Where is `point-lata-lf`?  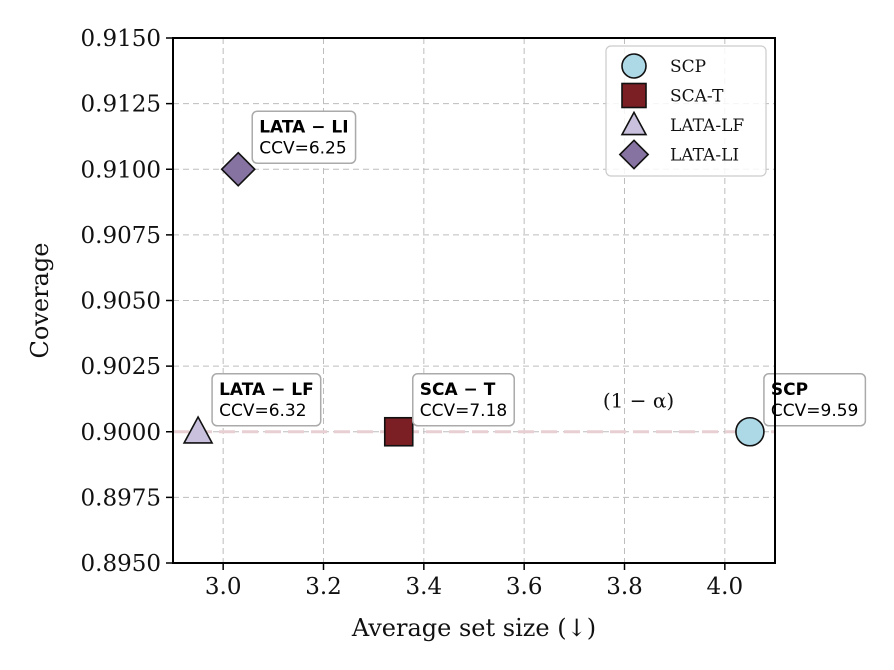
point-lata-lf is located at coordinates (198, 429).